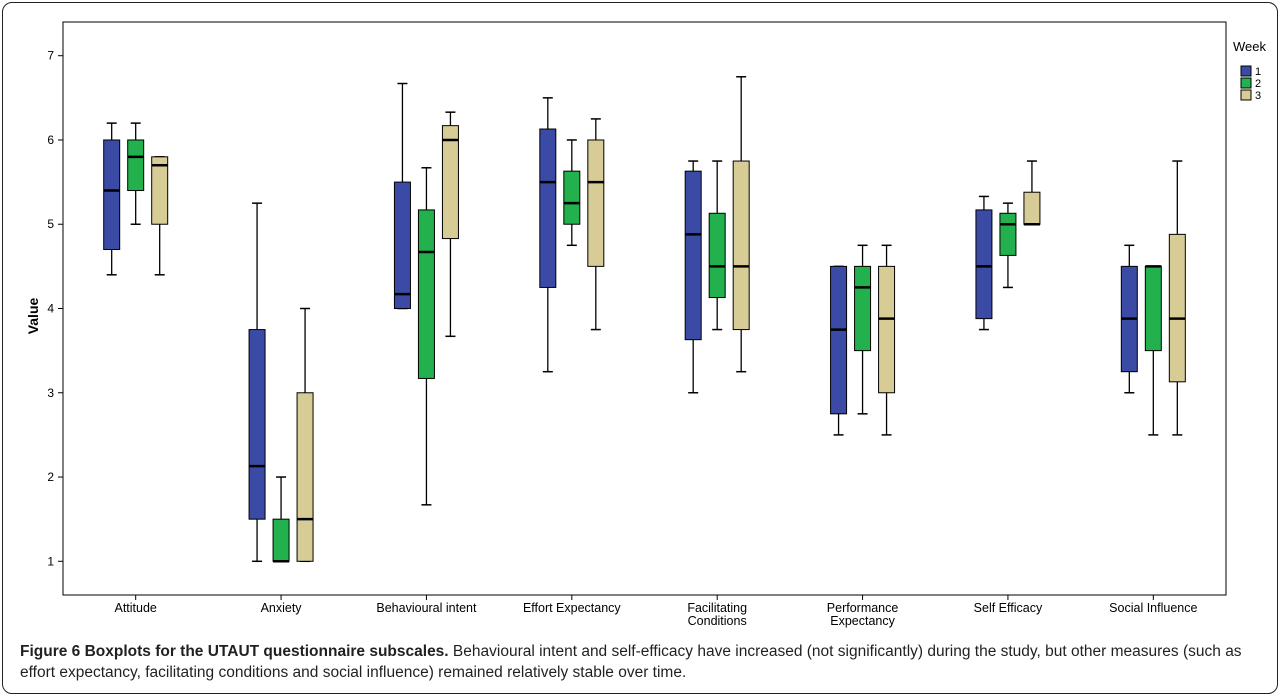 The width and height of the screenshot is (1282, 698). Describe the element at coordinates (1258, 72) in the screenshot. I see `legend-label: 1` at that location.